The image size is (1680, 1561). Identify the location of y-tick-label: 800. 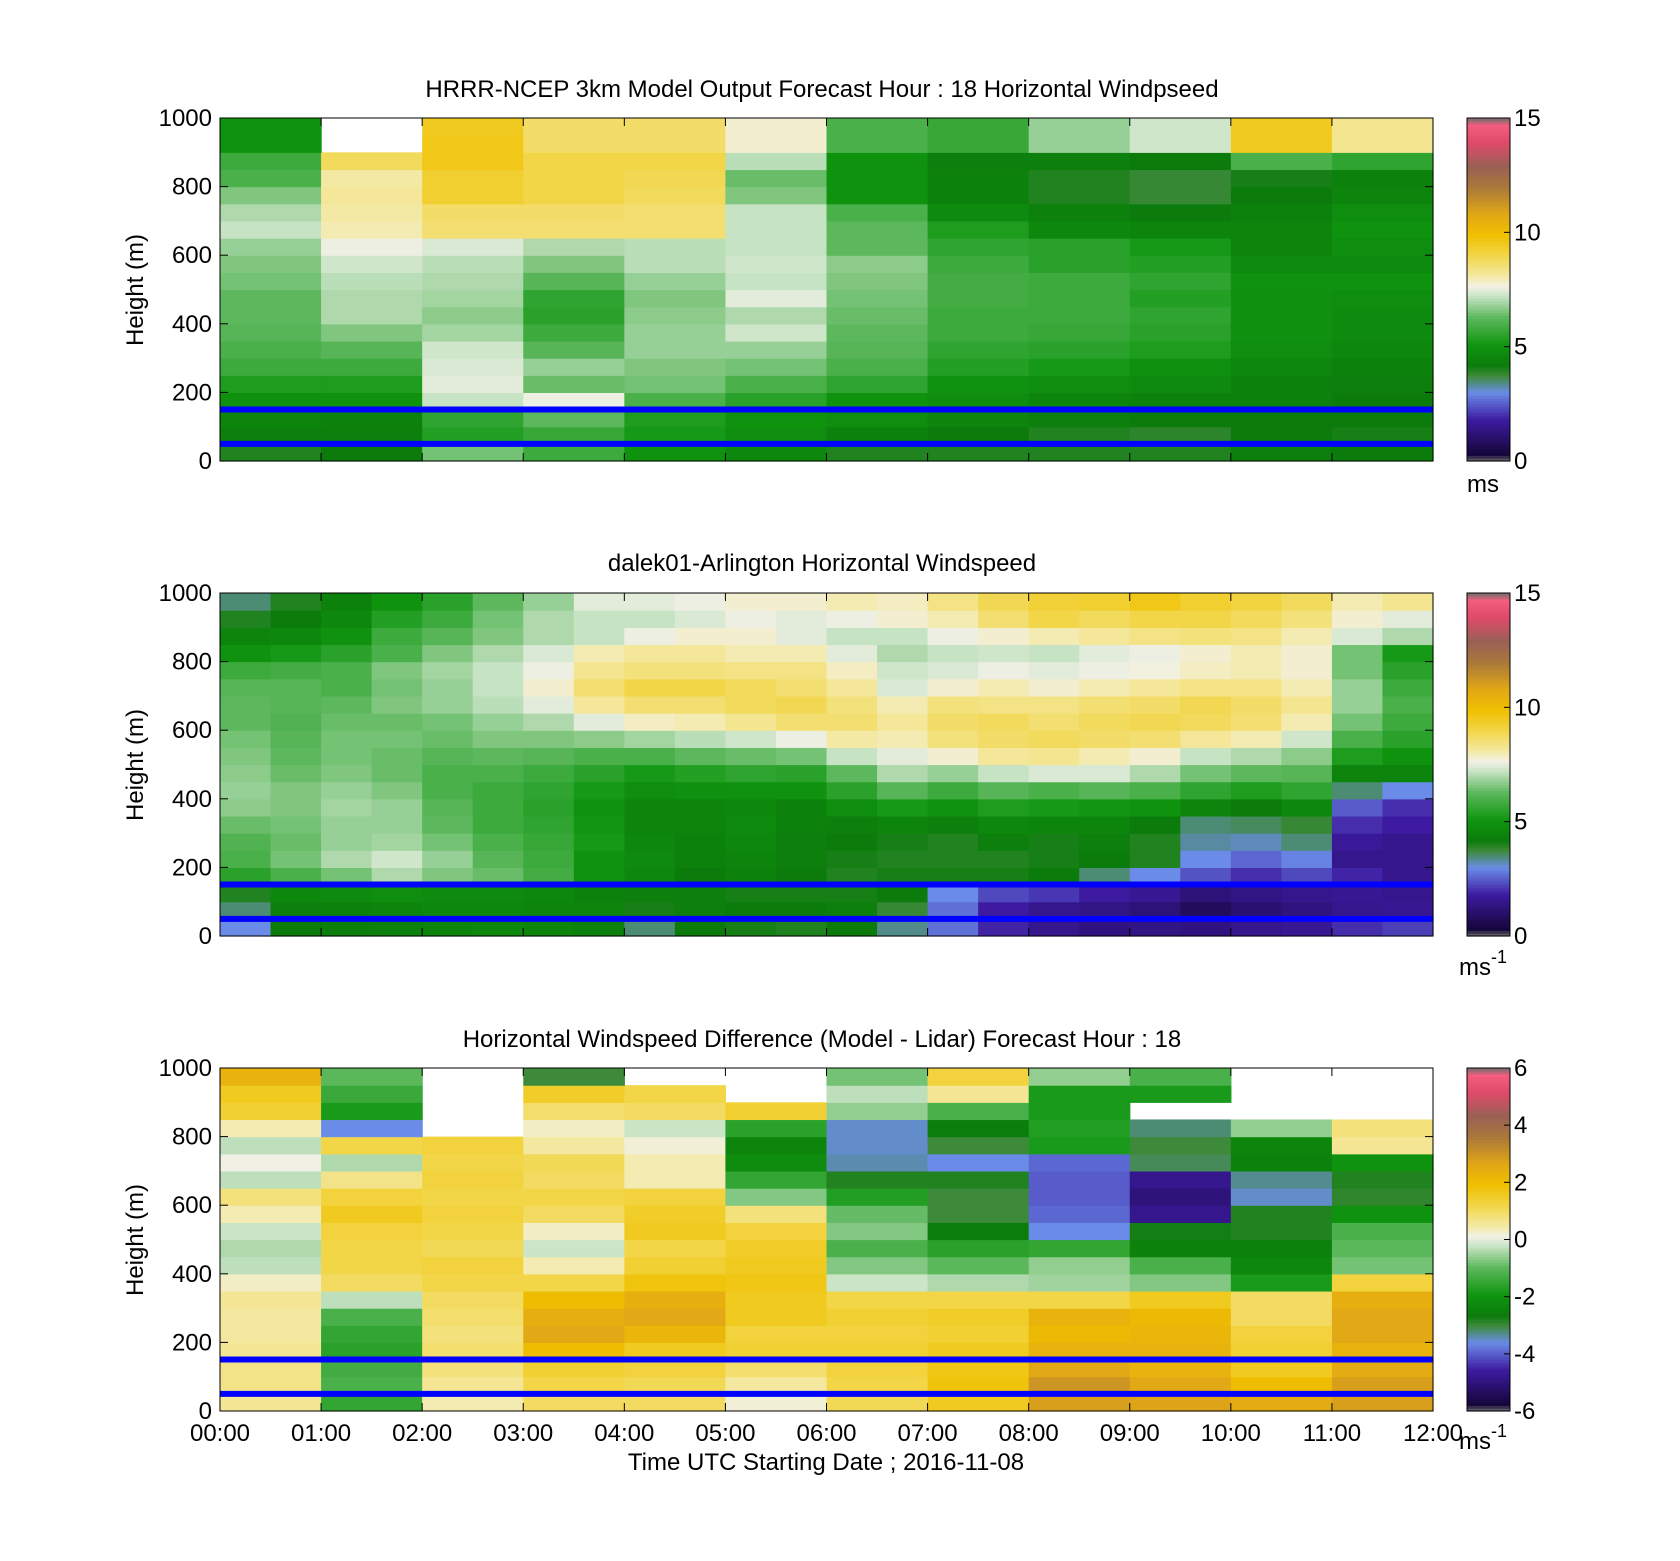
(192, 662).